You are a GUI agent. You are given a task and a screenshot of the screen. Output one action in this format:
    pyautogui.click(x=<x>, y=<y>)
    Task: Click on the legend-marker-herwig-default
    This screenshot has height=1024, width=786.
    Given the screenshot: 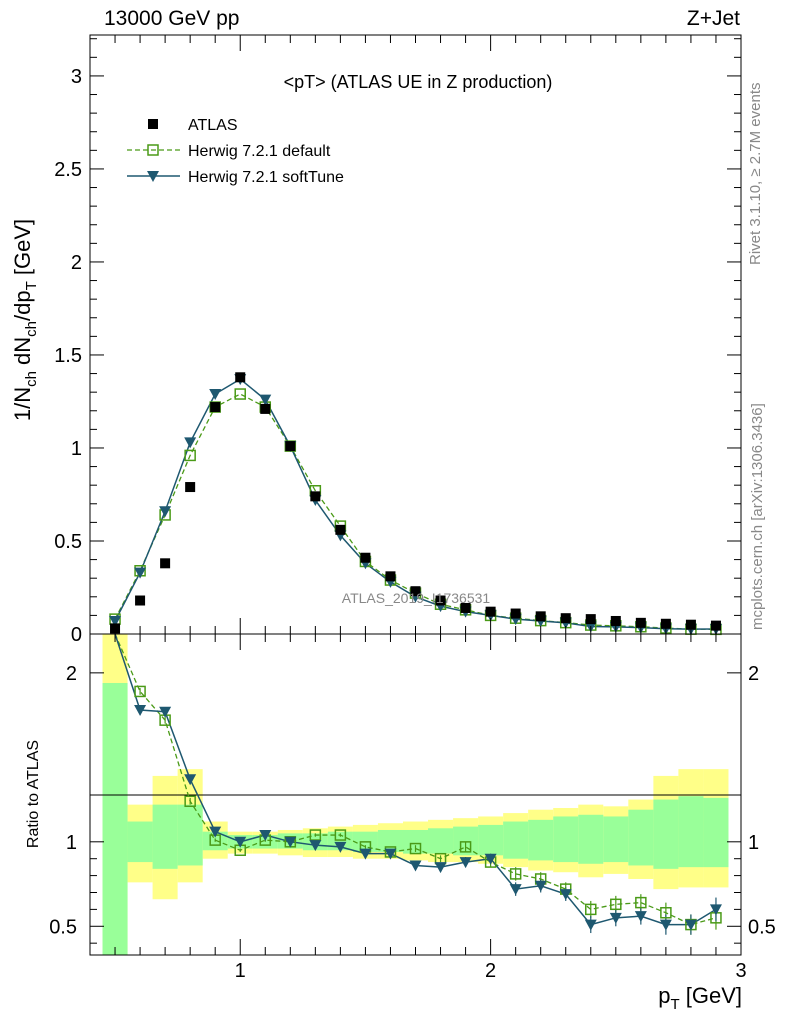 What is the action you would take?
    pyautogui.click(x=153, y=150)
    